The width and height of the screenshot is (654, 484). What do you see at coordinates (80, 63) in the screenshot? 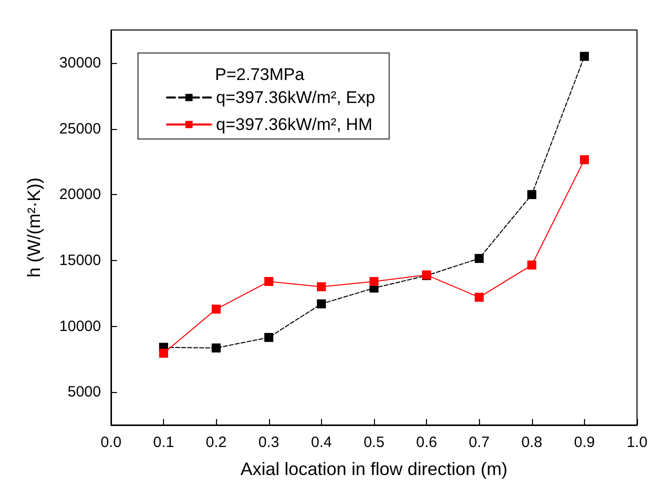
I see `y-tick-label: 30000` at bounding box center [80, 63].